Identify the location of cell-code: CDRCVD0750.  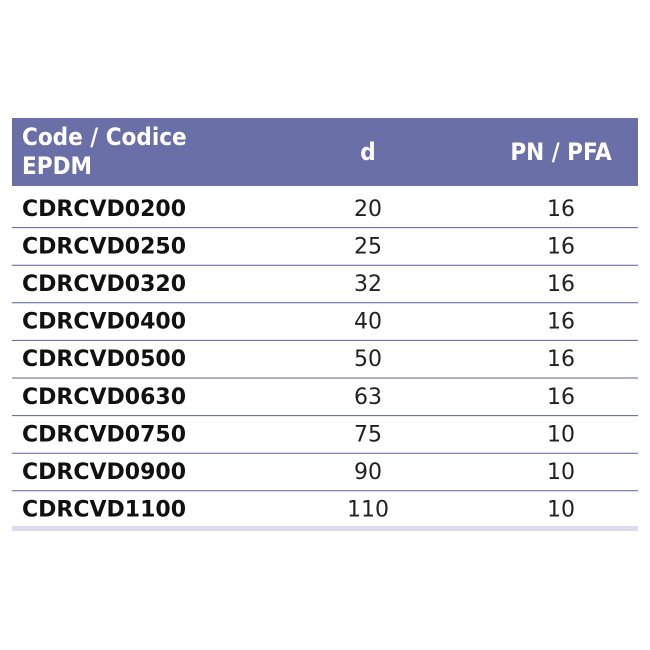
(104, 434).